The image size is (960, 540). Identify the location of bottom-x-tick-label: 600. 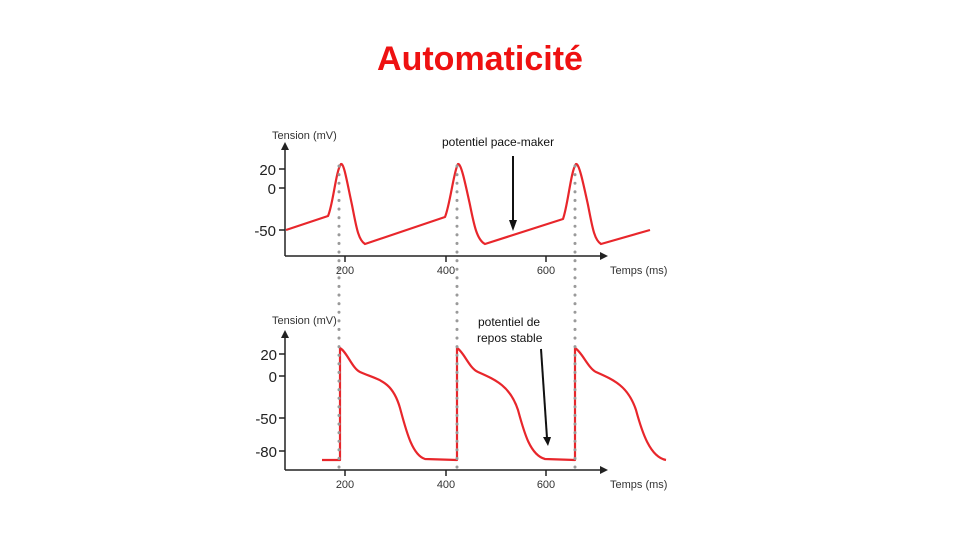
(546, 485).